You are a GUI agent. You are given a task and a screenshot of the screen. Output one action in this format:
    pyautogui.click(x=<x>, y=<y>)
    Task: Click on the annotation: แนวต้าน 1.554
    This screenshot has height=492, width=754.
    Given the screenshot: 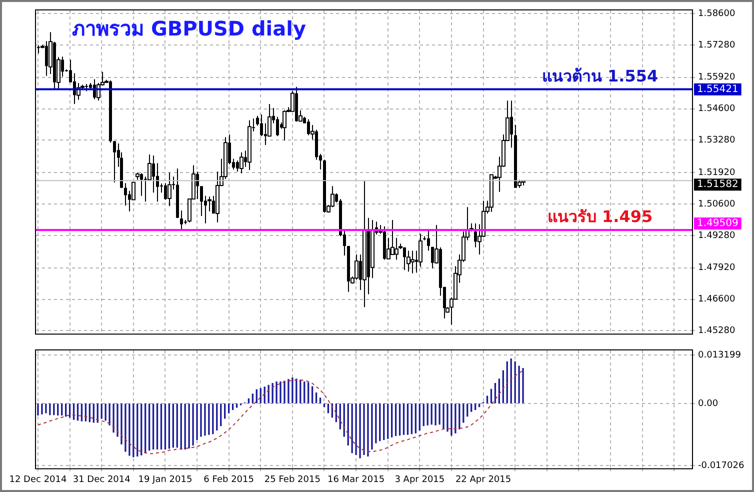 What is the action you would take?
    pyautogui.click(x=600, y=76)
    